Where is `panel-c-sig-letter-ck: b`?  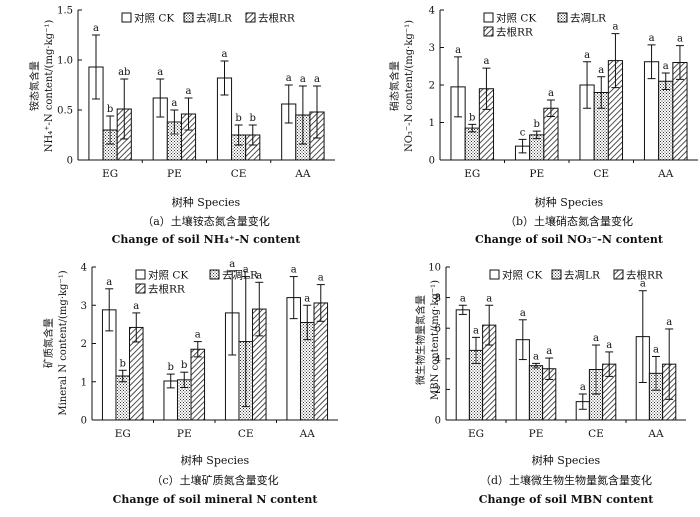
panel-c-sig-letter-ck: b is located at coordinates (171, 367).